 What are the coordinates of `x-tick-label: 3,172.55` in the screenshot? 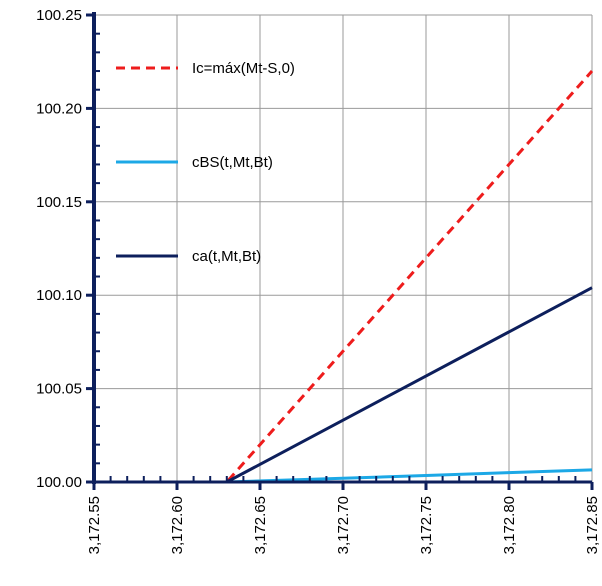 It's located at (94, 525).